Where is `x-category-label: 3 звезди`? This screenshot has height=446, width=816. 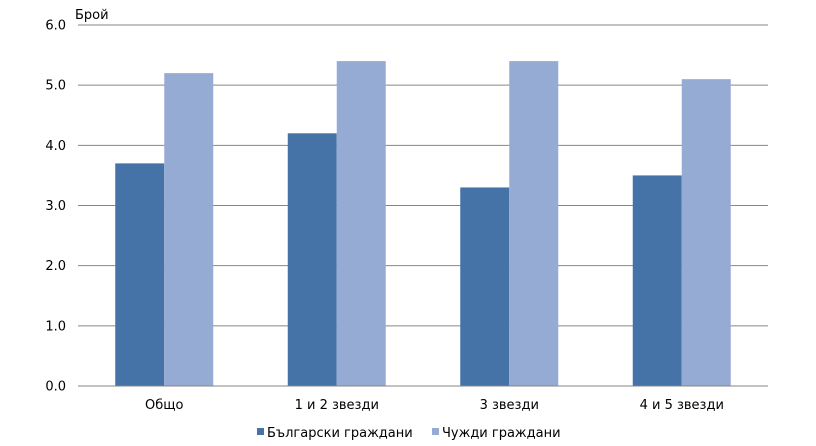
x-category-label: 3 звезди is located at coordinates (509, 405).